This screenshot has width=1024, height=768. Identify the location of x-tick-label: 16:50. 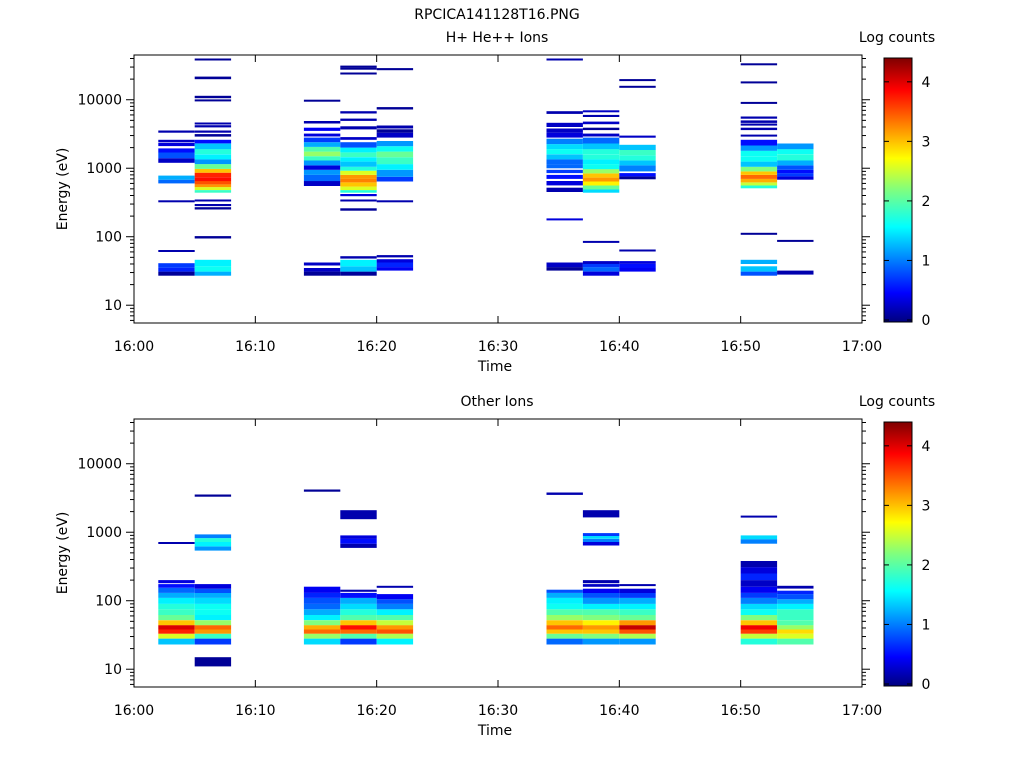
(740, 711).